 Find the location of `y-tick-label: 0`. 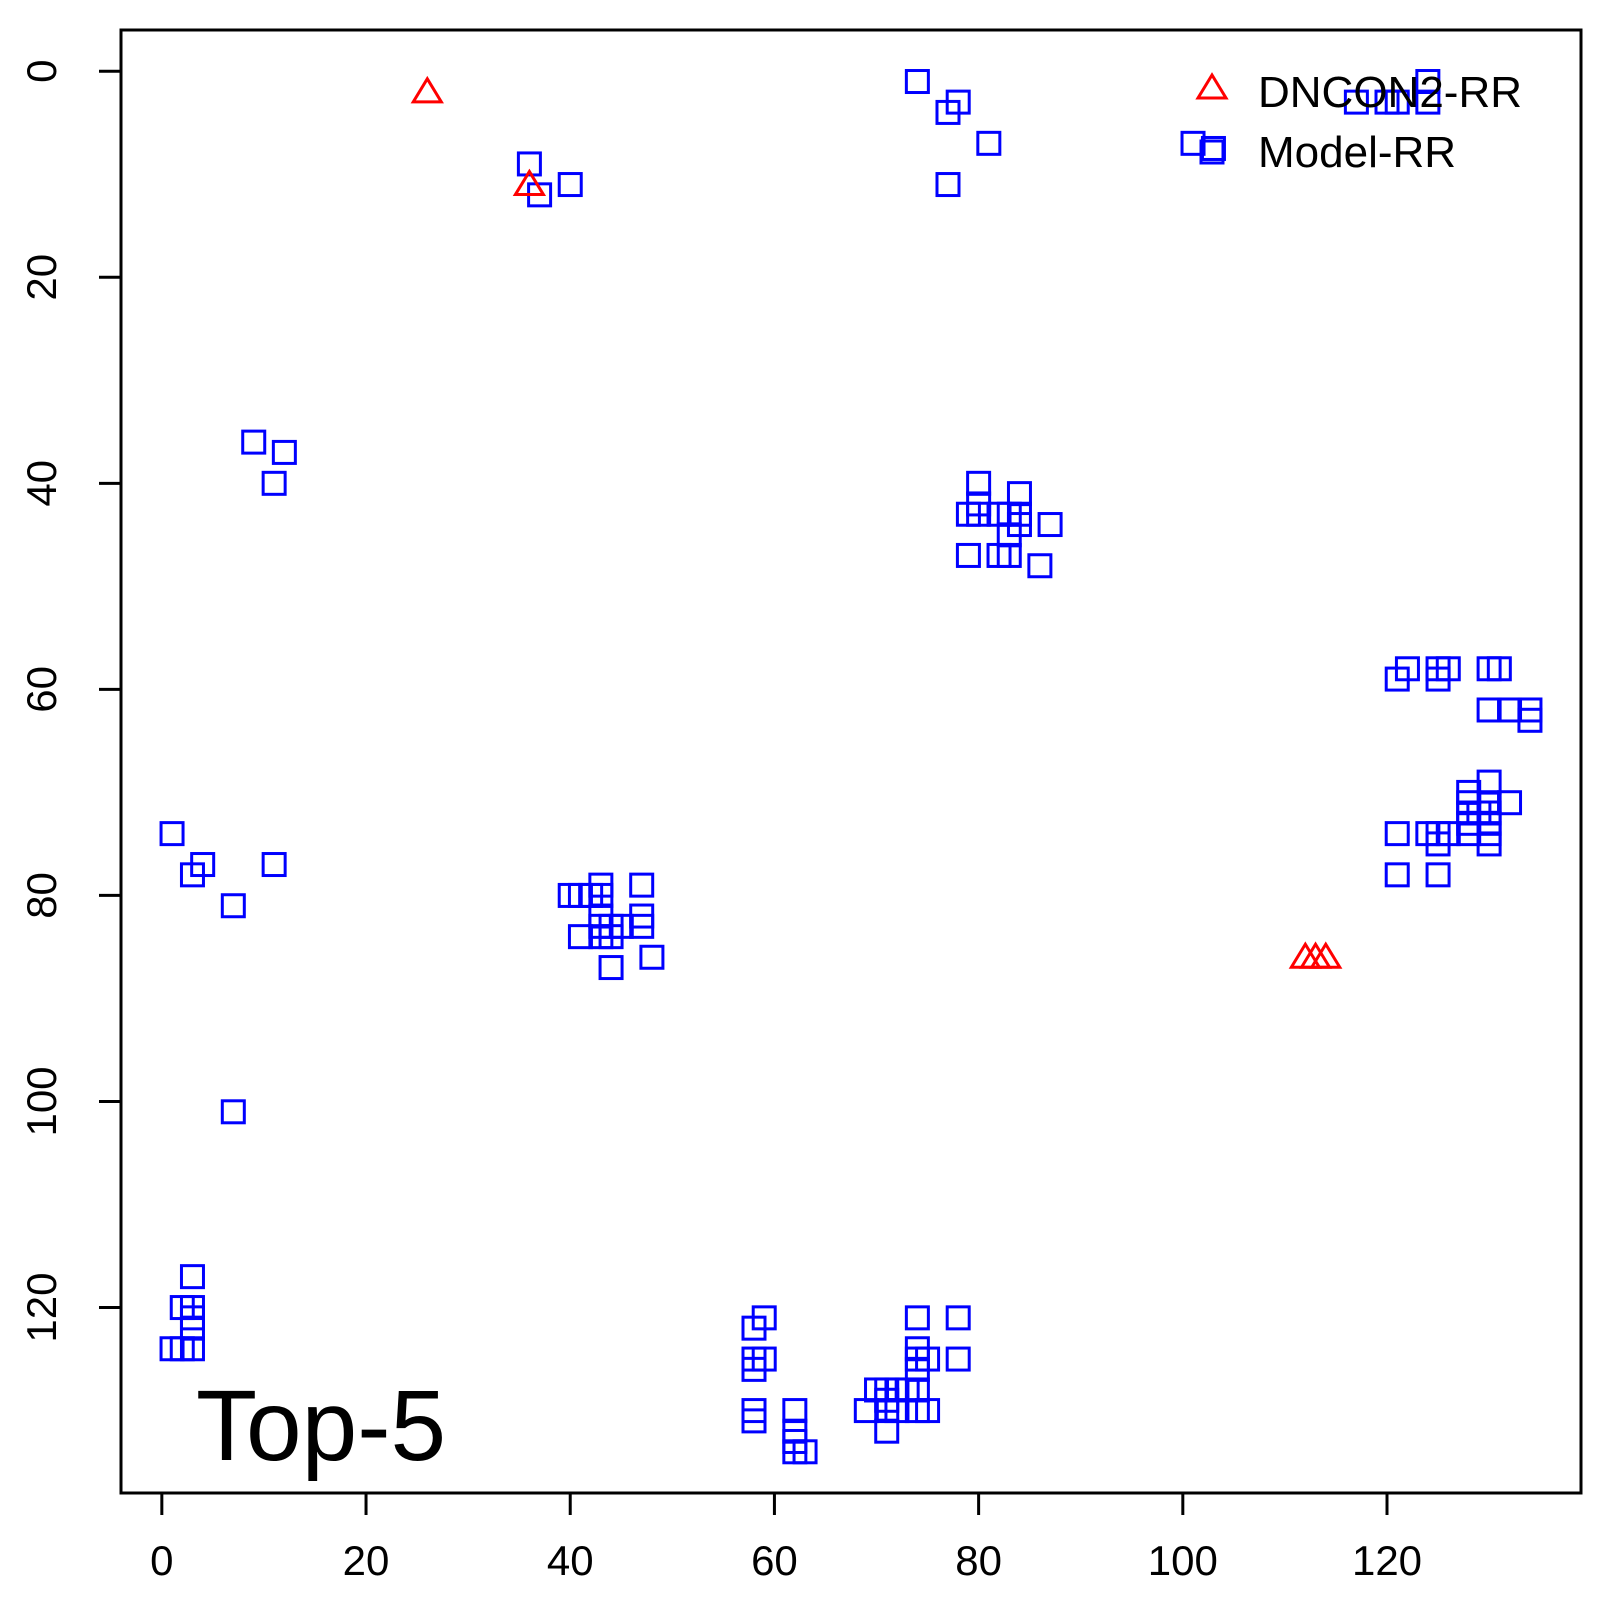

y-tick-label: 0 is located at coordinates (41, 71).